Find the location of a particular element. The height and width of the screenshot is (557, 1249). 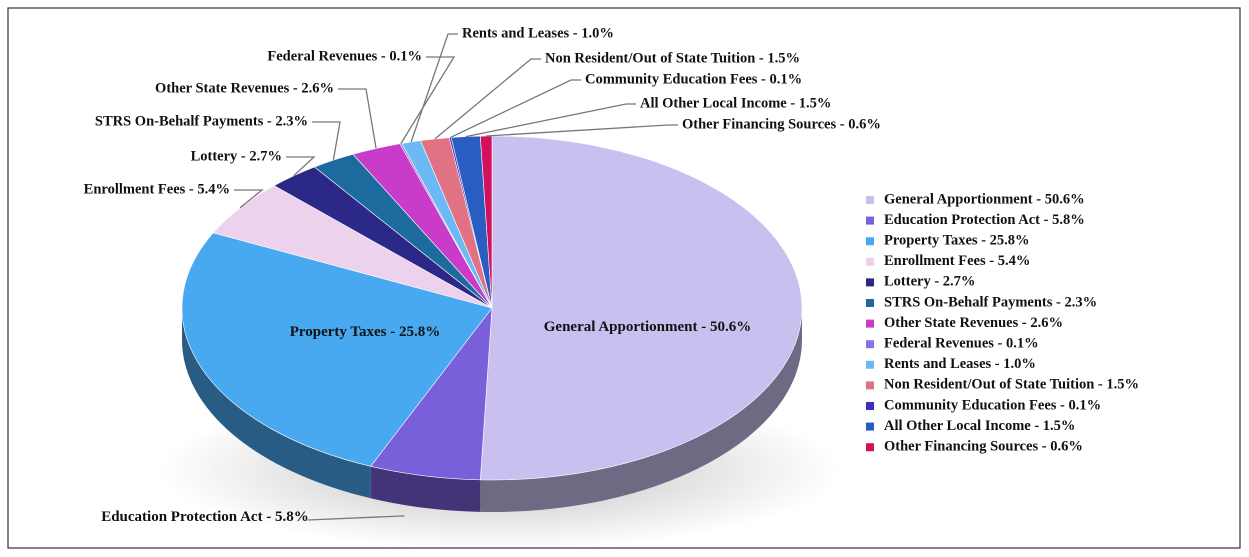

legend-label: Lottery - 2.7% is located at coordinates (929, 282).